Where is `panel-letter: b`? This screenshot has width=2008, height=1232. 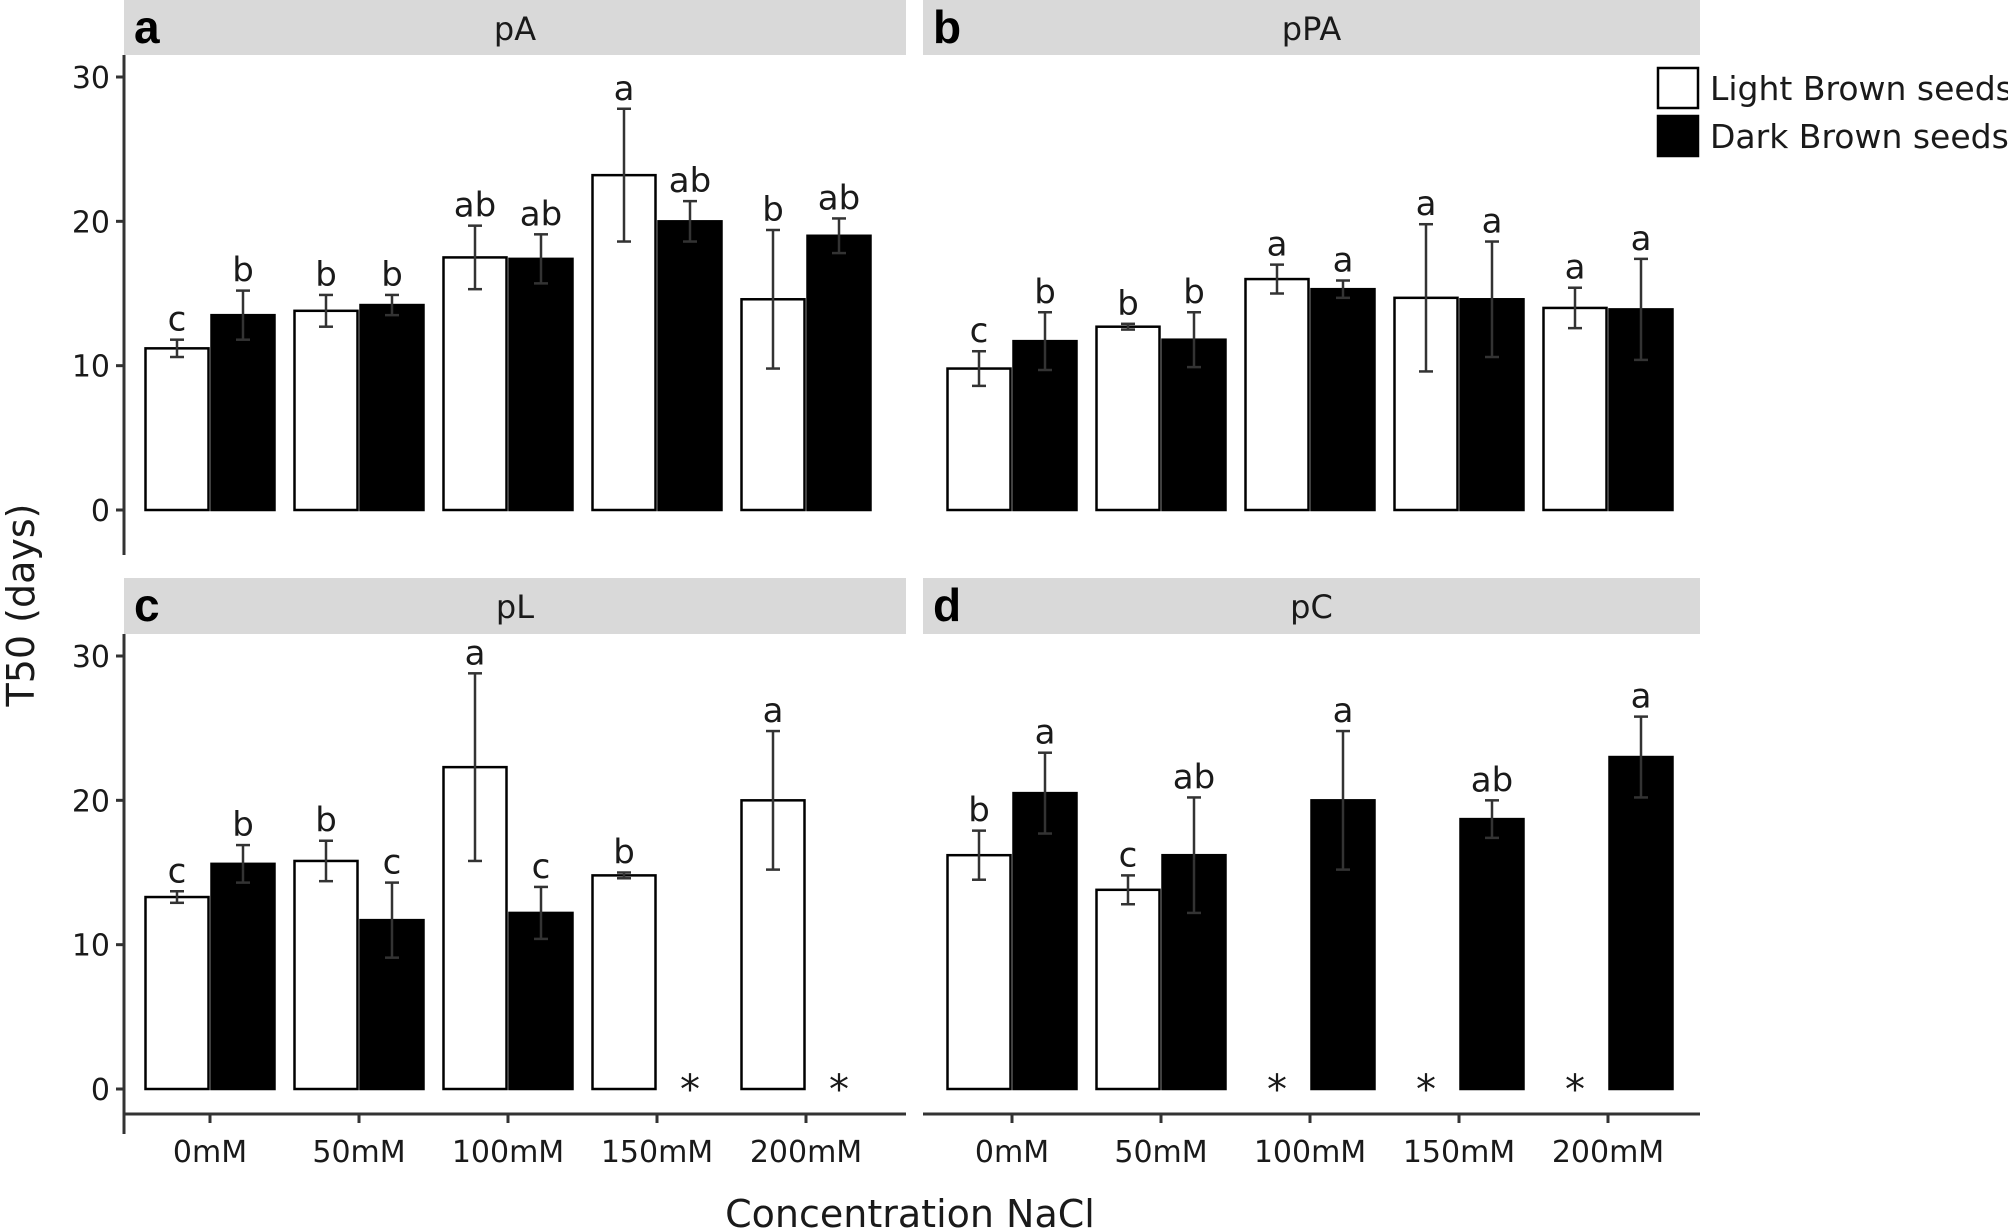
panel-letter: b is located at coordinates (947, 27).